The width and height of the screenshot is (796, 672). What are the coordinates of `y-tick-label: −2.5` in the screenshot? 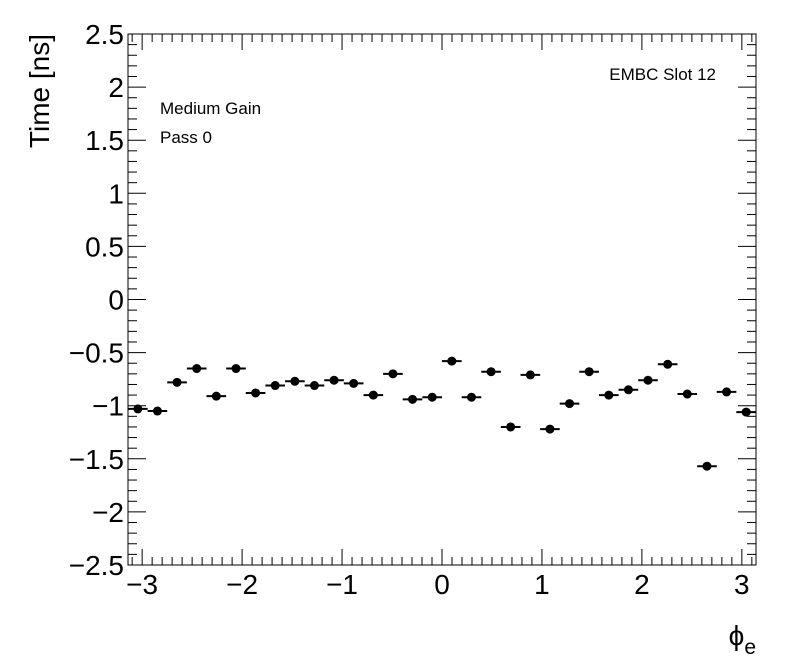 It's located at (96, 565).